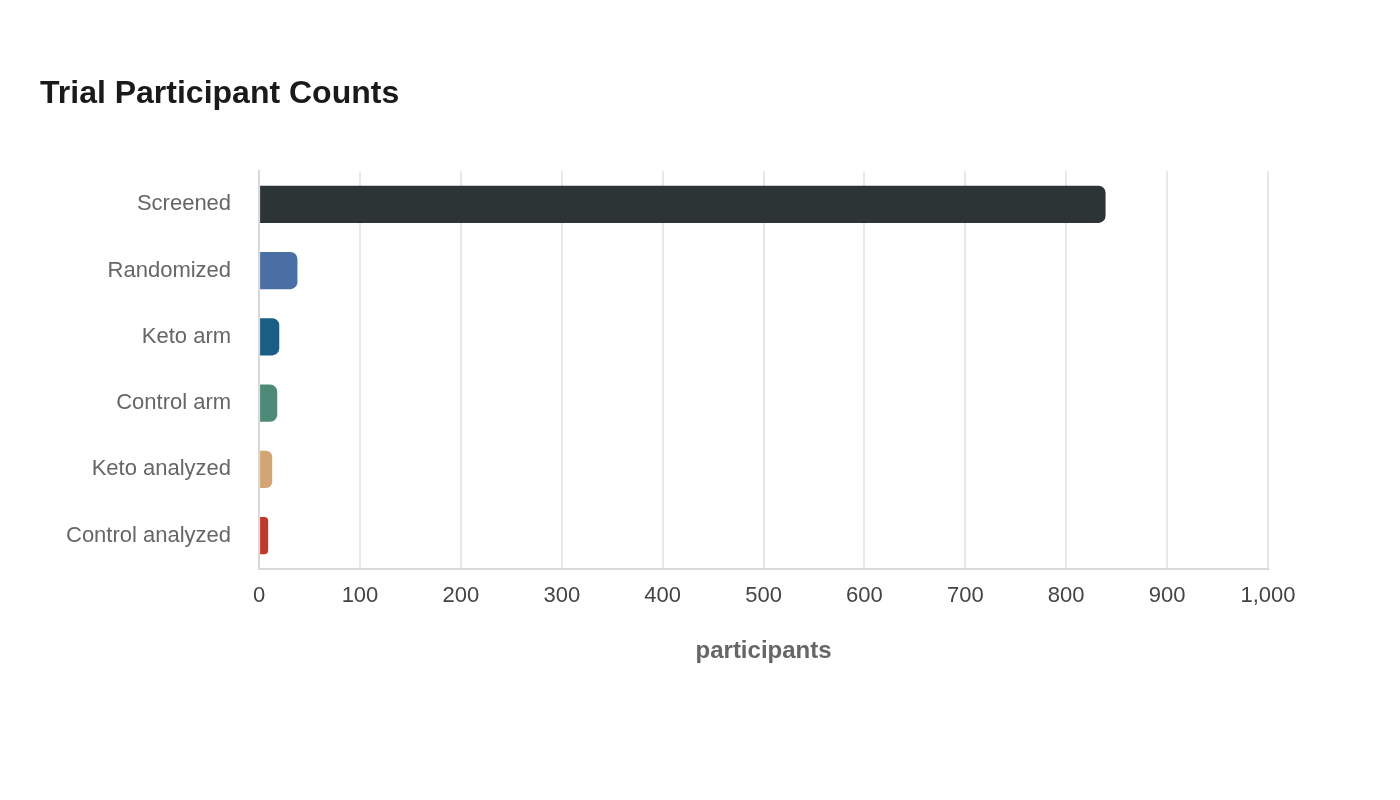 This screenshot has height=800, width=1400. I want to click on x-axis-title: participants, so click(763, 650).